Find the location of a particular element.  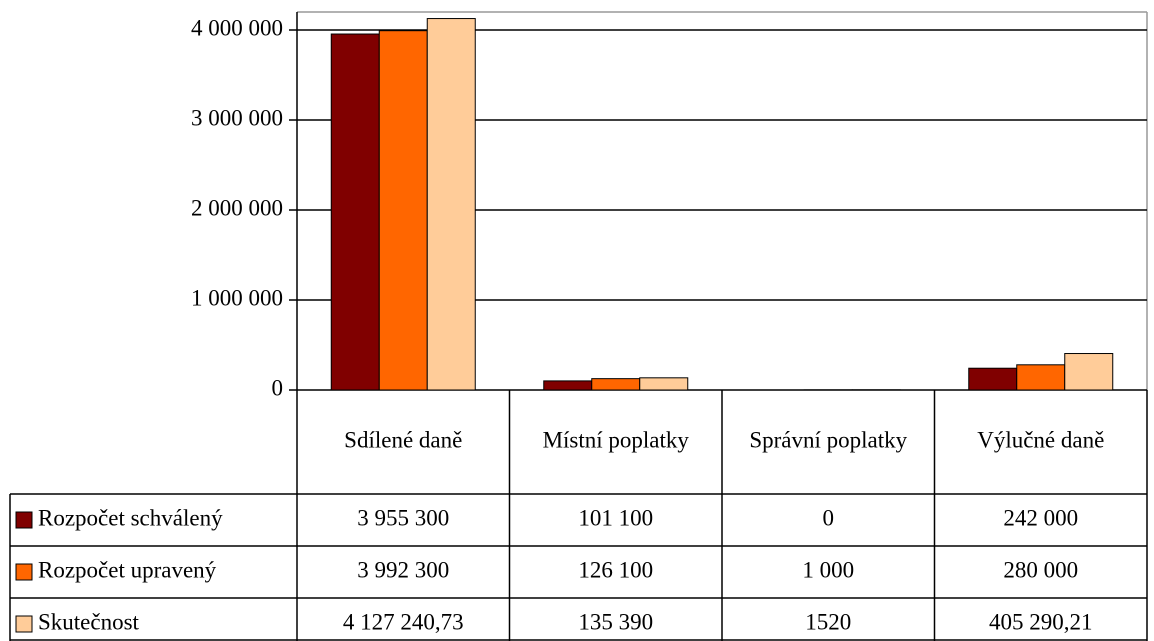

table-value: 101 100 is located at coordinates (615, 517).